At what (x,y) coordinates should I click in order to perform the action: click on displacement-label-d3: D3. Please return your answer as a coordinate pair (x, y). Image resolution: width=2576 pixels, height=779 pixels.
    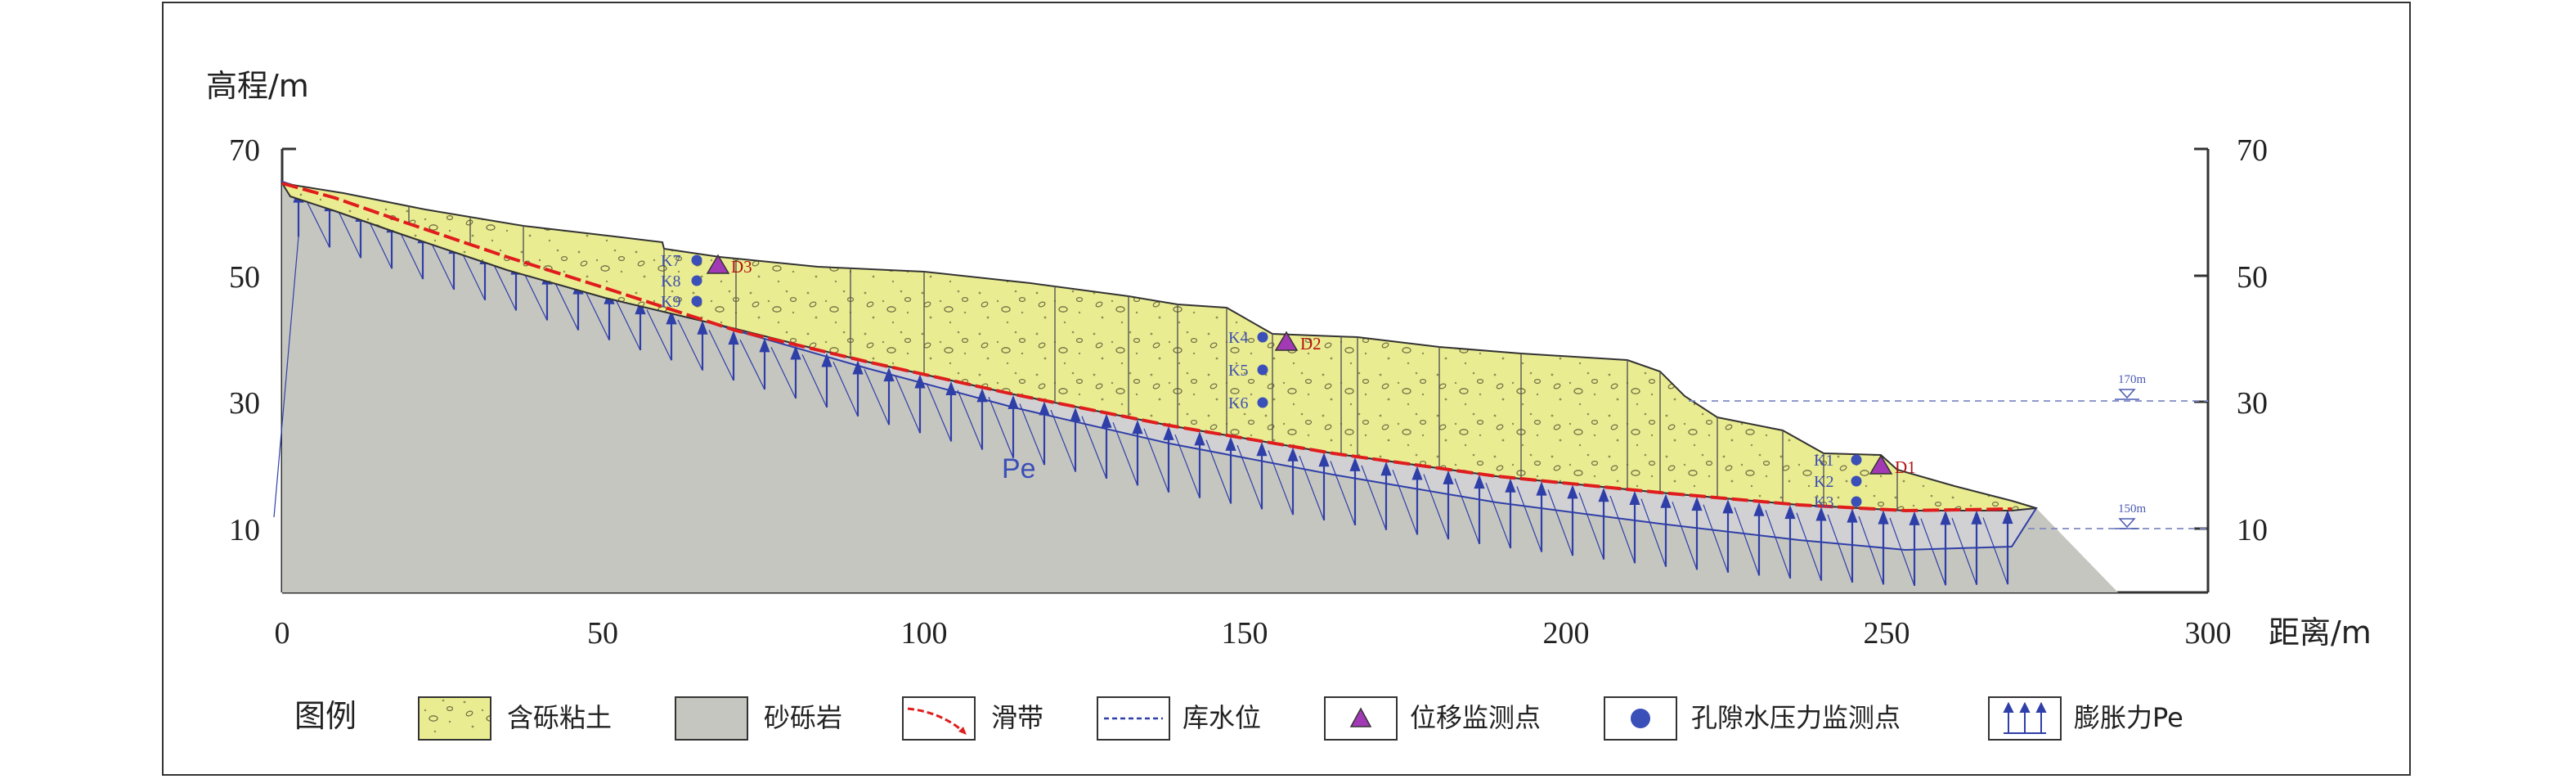
    Looking at the image, I should click on (741, 267).